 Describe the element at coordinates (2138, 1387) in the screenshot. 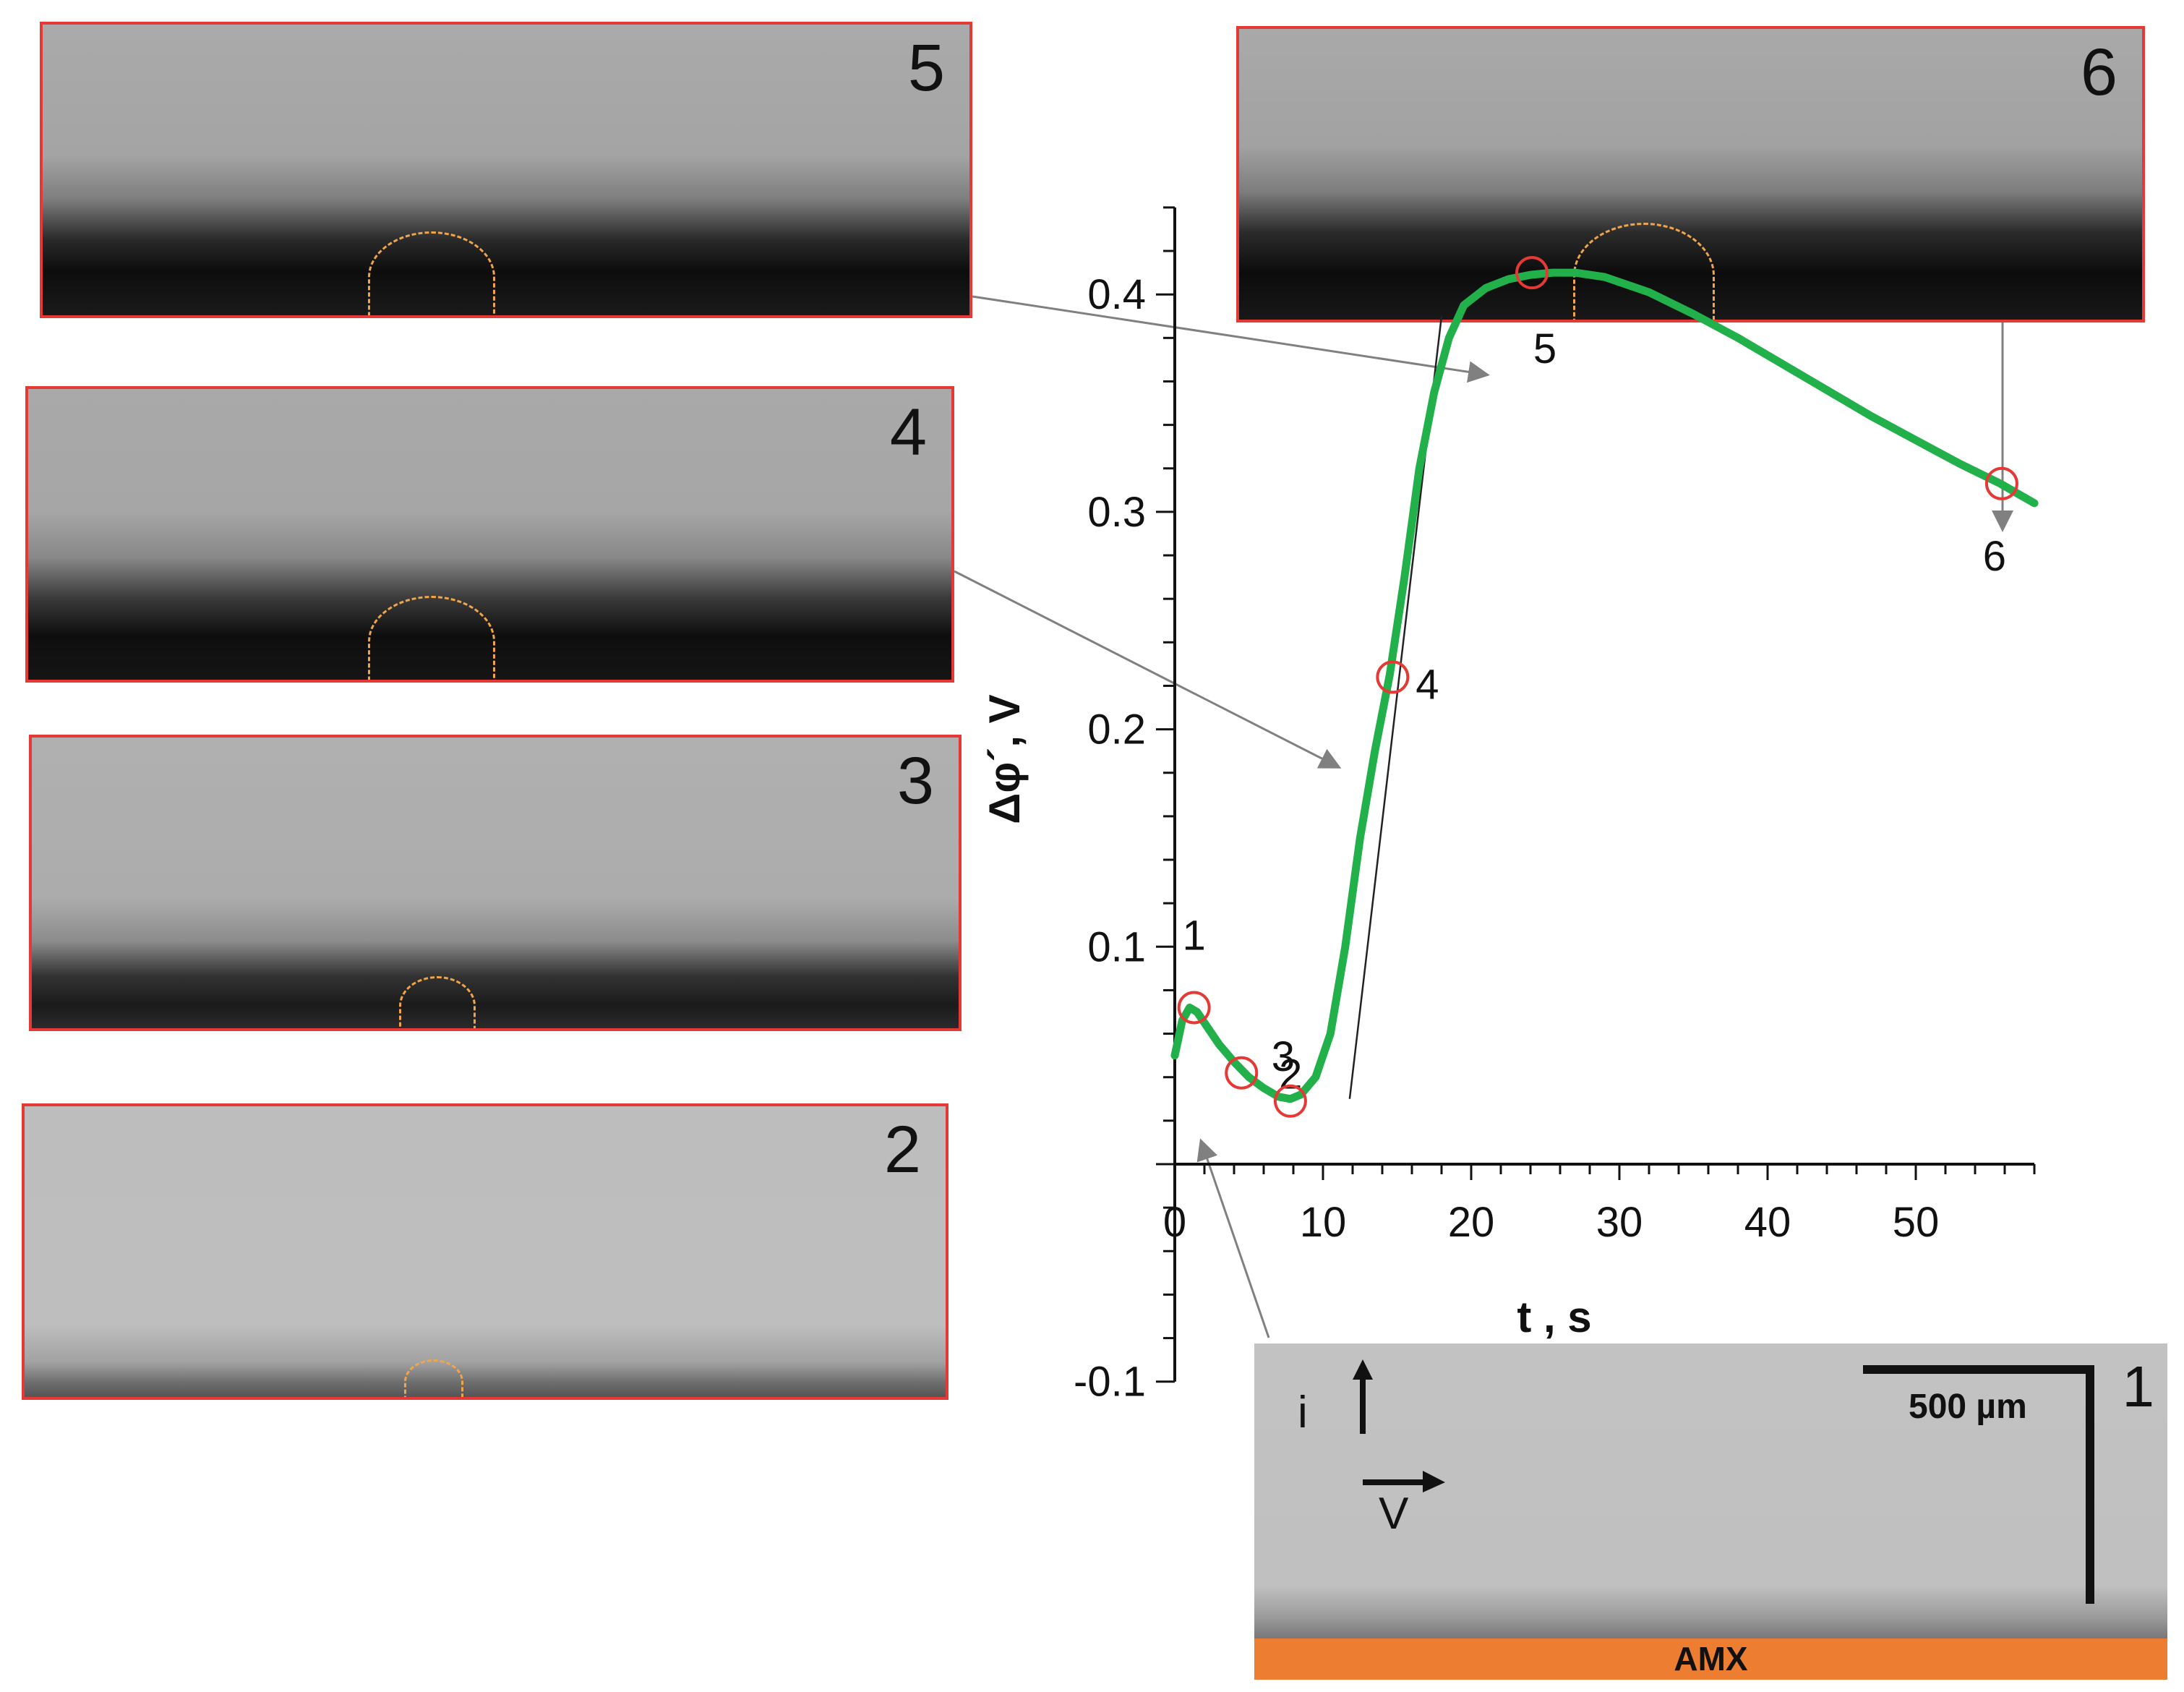

I see `panel-number: 1` at that location.